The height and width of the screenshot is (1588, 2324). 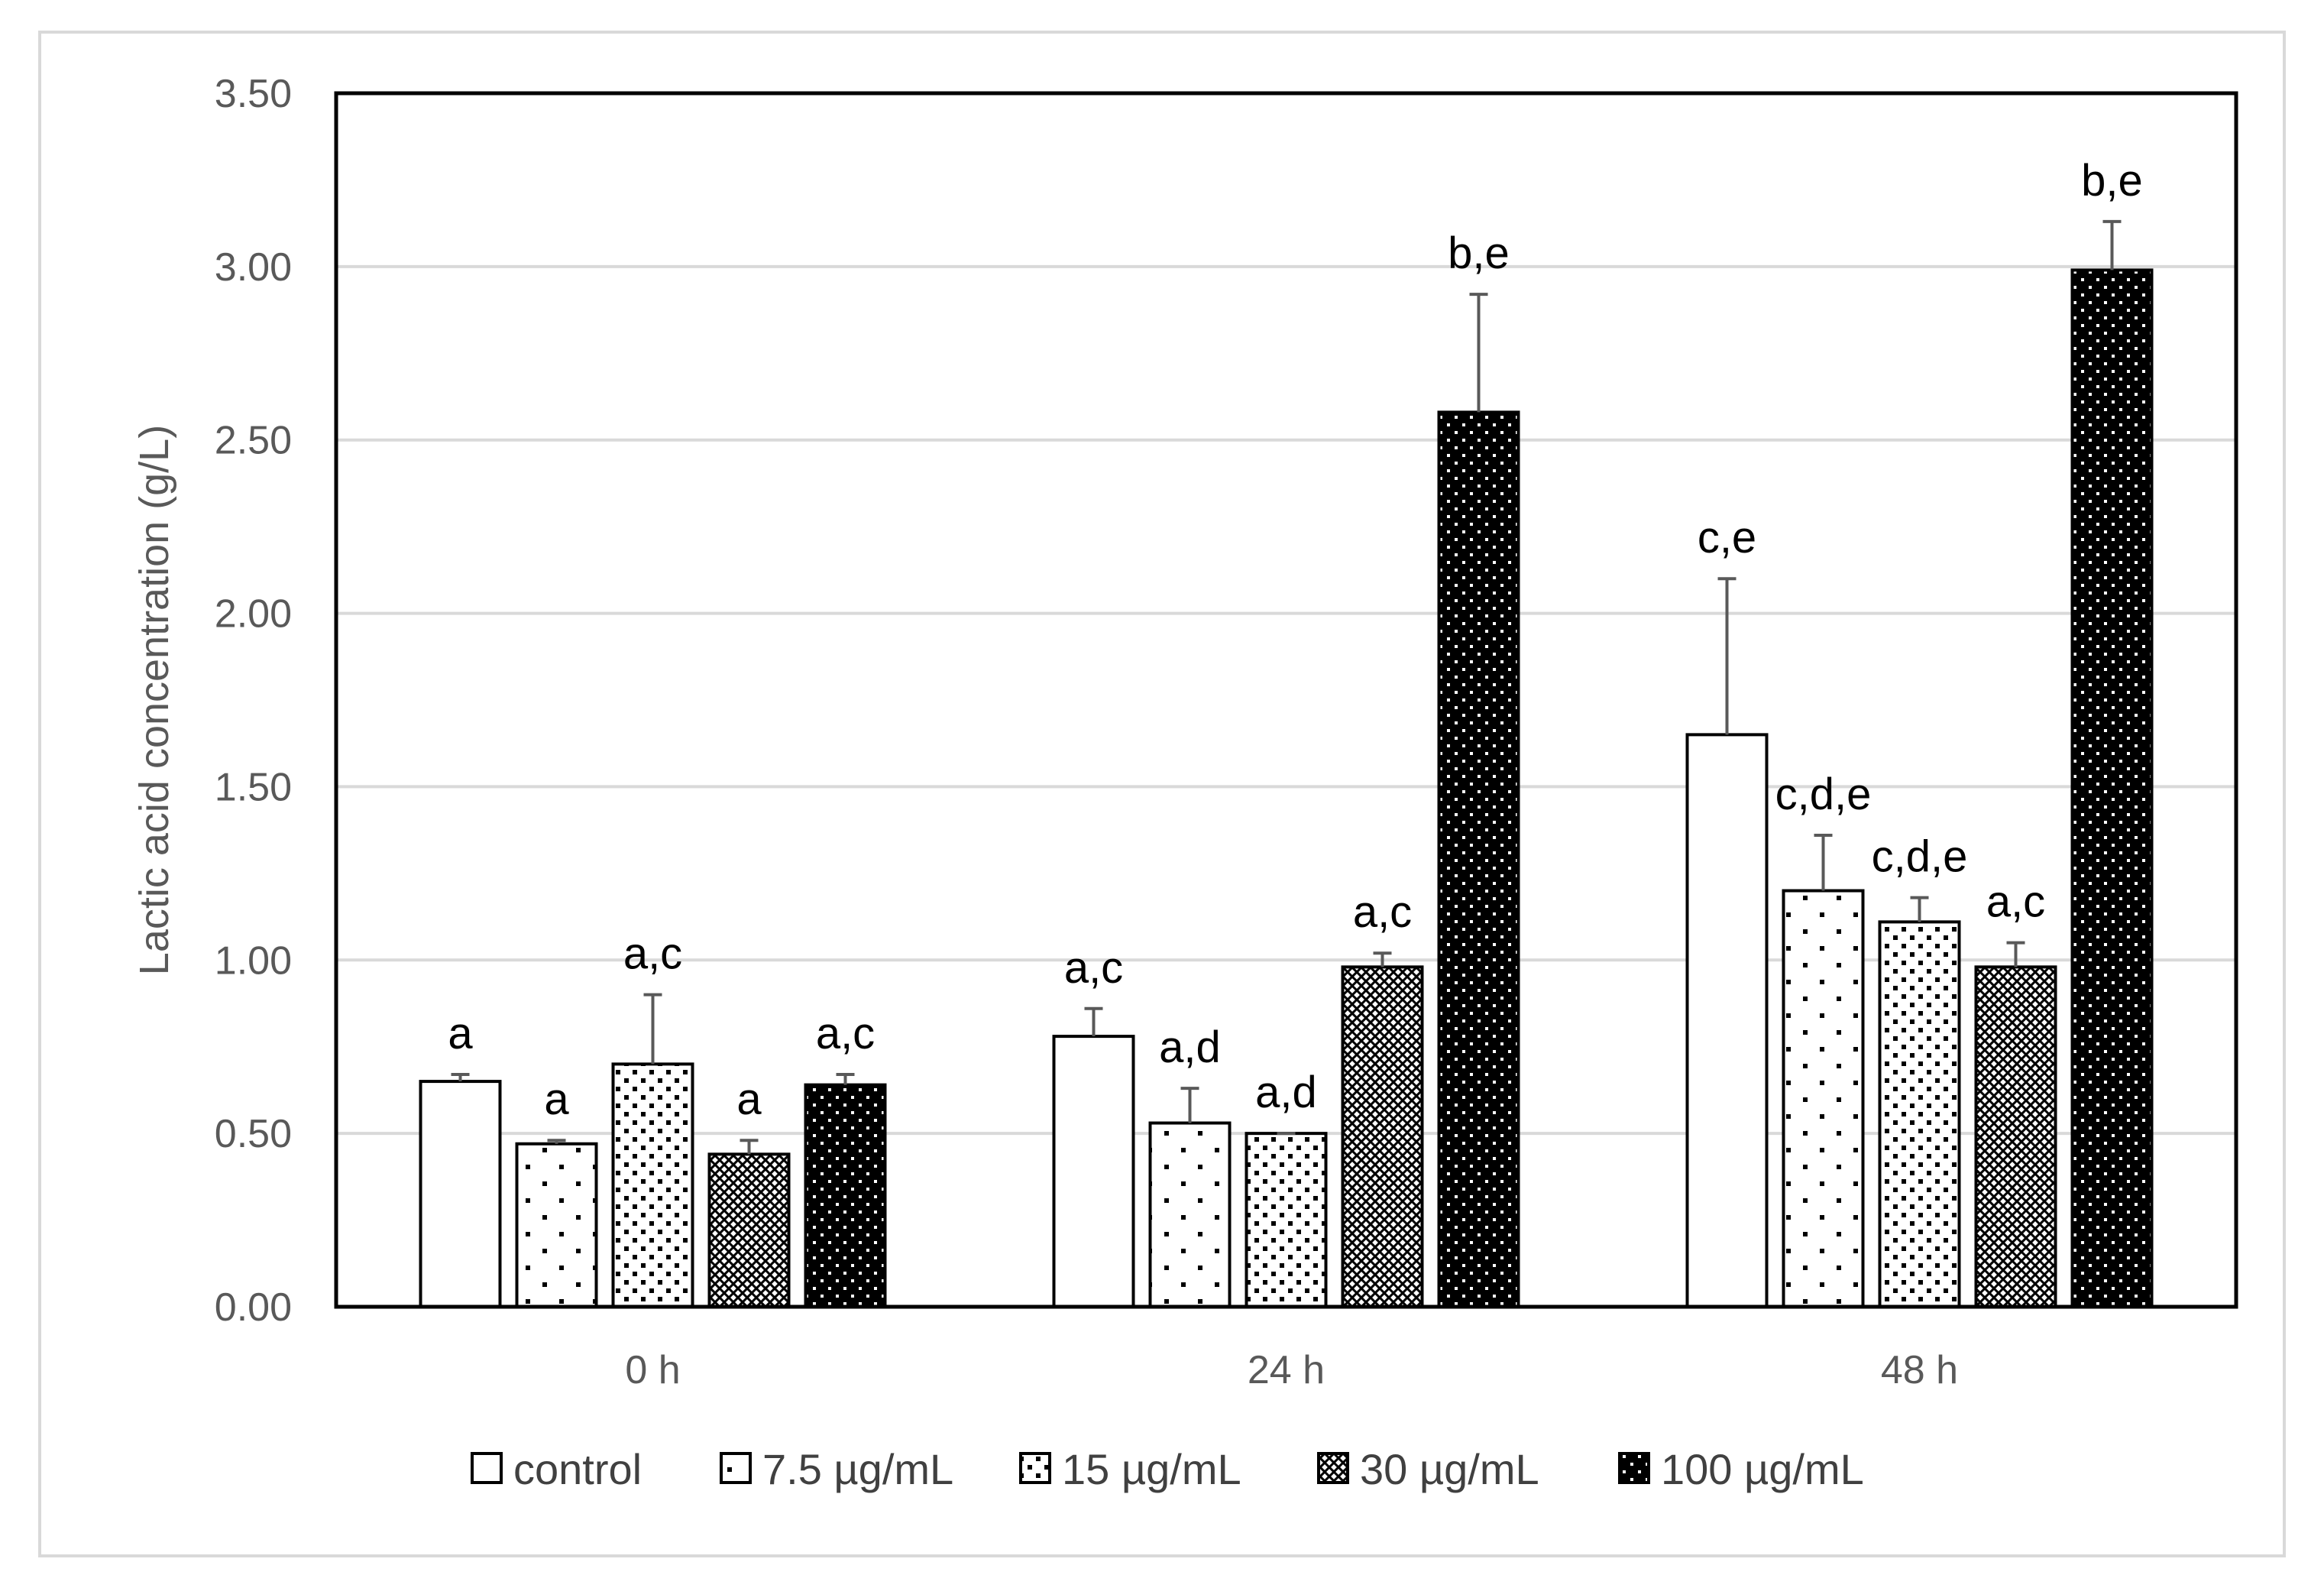 What do you see at coordinates (1151, 1469) in the screenshot?
I see `legend-label: 15 µg/mL` at bounding box center [1151, 1469].